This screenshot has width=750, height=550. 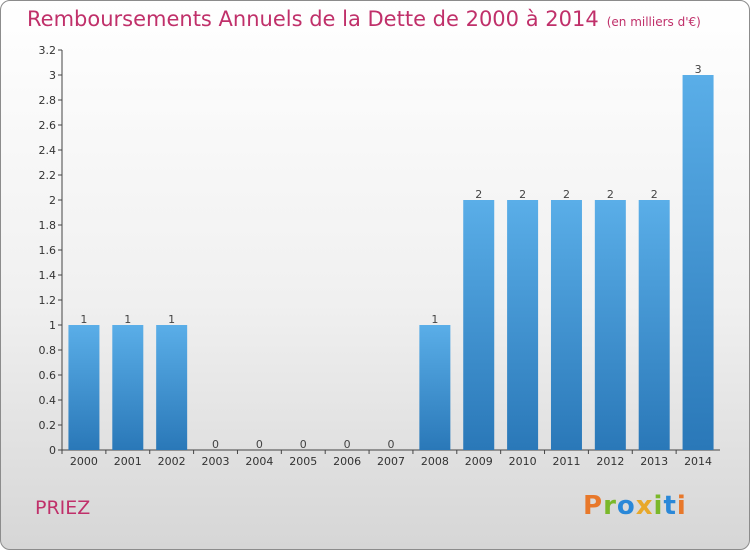 I want to click on y-tick-label: 0.2, so click(x=48, y=425).